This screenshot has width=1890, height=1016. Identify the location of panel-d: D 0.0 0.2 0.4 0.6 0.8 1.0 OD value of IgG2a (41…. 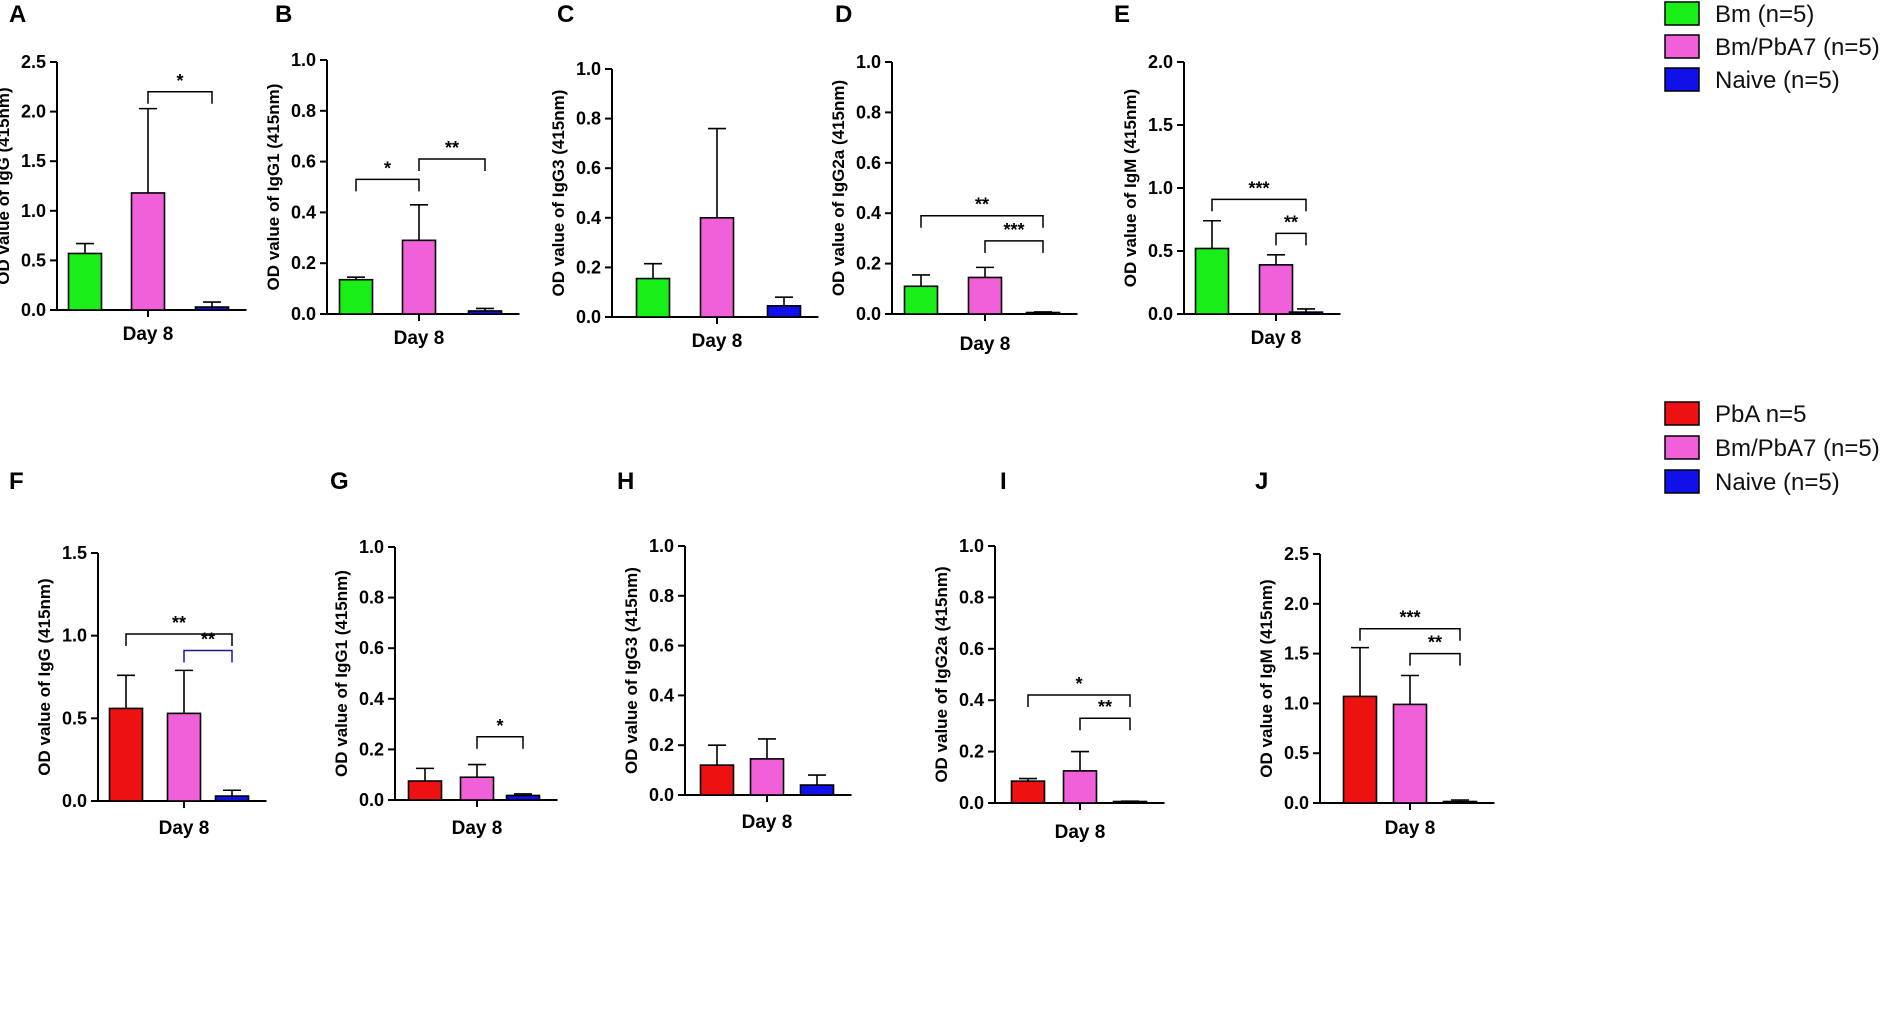
(953, 178).